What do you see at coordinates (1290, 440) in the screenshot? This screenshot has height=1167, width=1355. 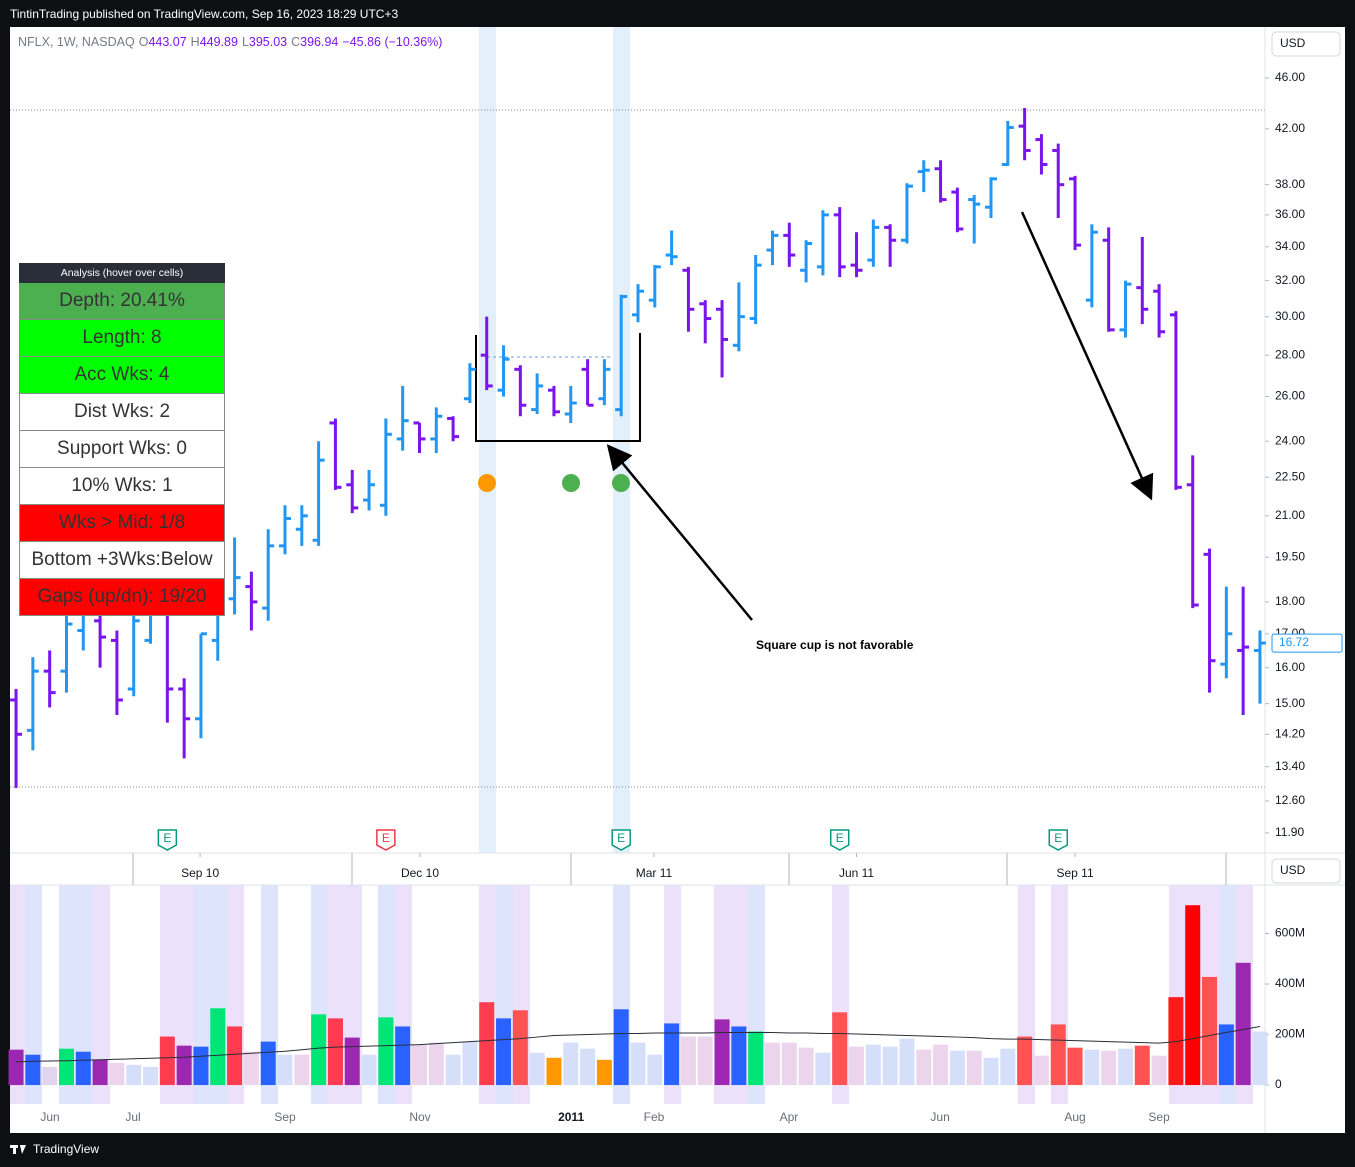 I see `y-tick-label: 24.00` at bounding box center [1290, 440].